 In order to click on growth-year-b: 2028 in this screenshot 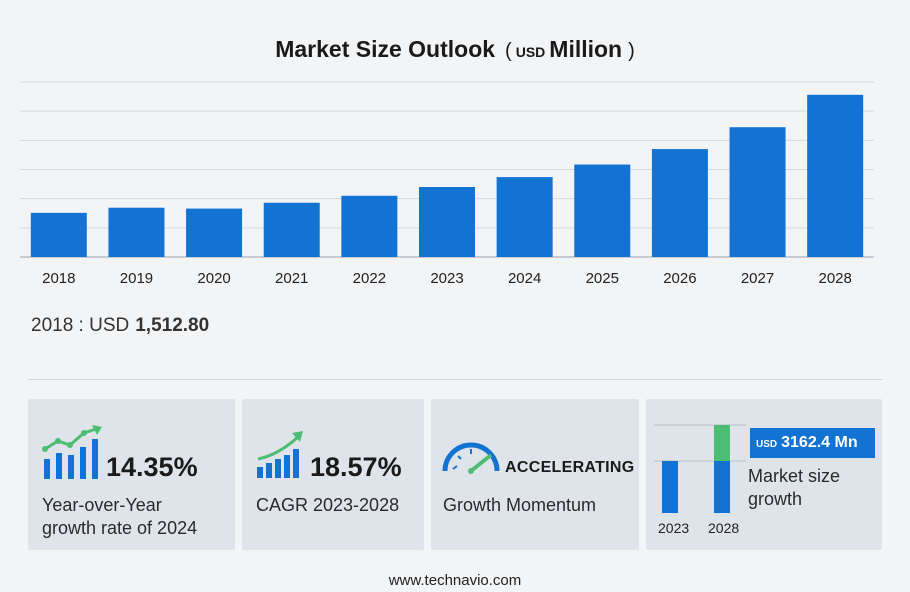, I will do `click(724, 528)`.